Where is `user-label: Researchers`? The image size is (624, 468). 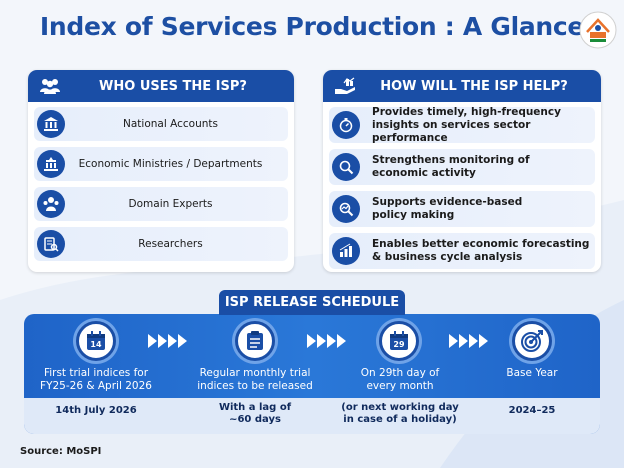
user-label: Researchers is located at coordinates (170, 244).